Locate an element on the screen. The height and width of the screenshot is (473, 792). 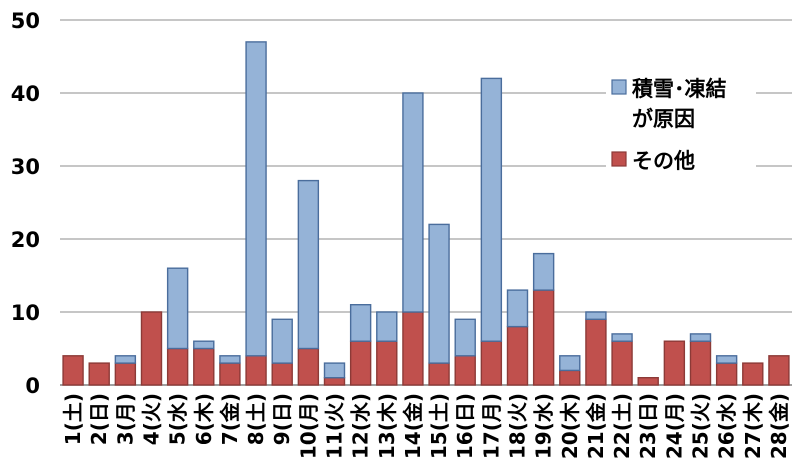
legend-label-snow-ice: 積雪･凍結が原因 is located at coordinates (679, 104).